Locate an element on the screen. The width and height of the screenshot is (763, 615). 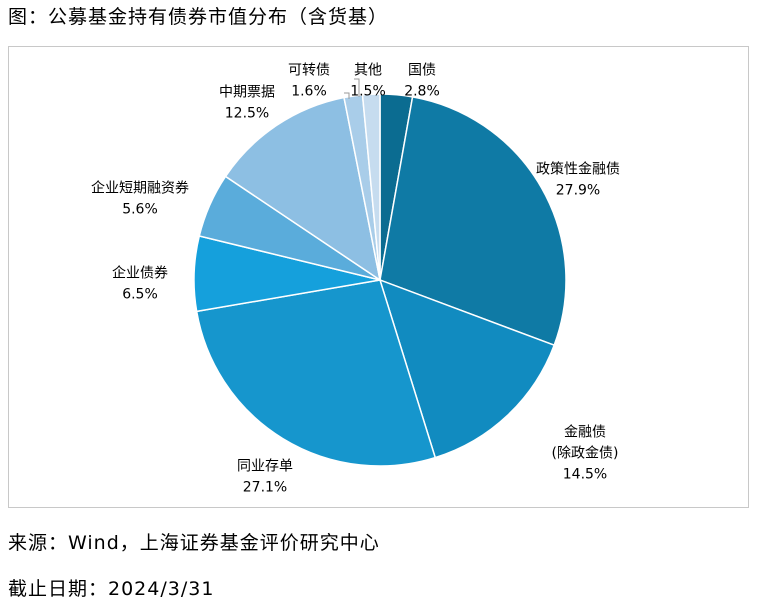
slice-value-label: 27.9% is located at coordinates (578, 191).